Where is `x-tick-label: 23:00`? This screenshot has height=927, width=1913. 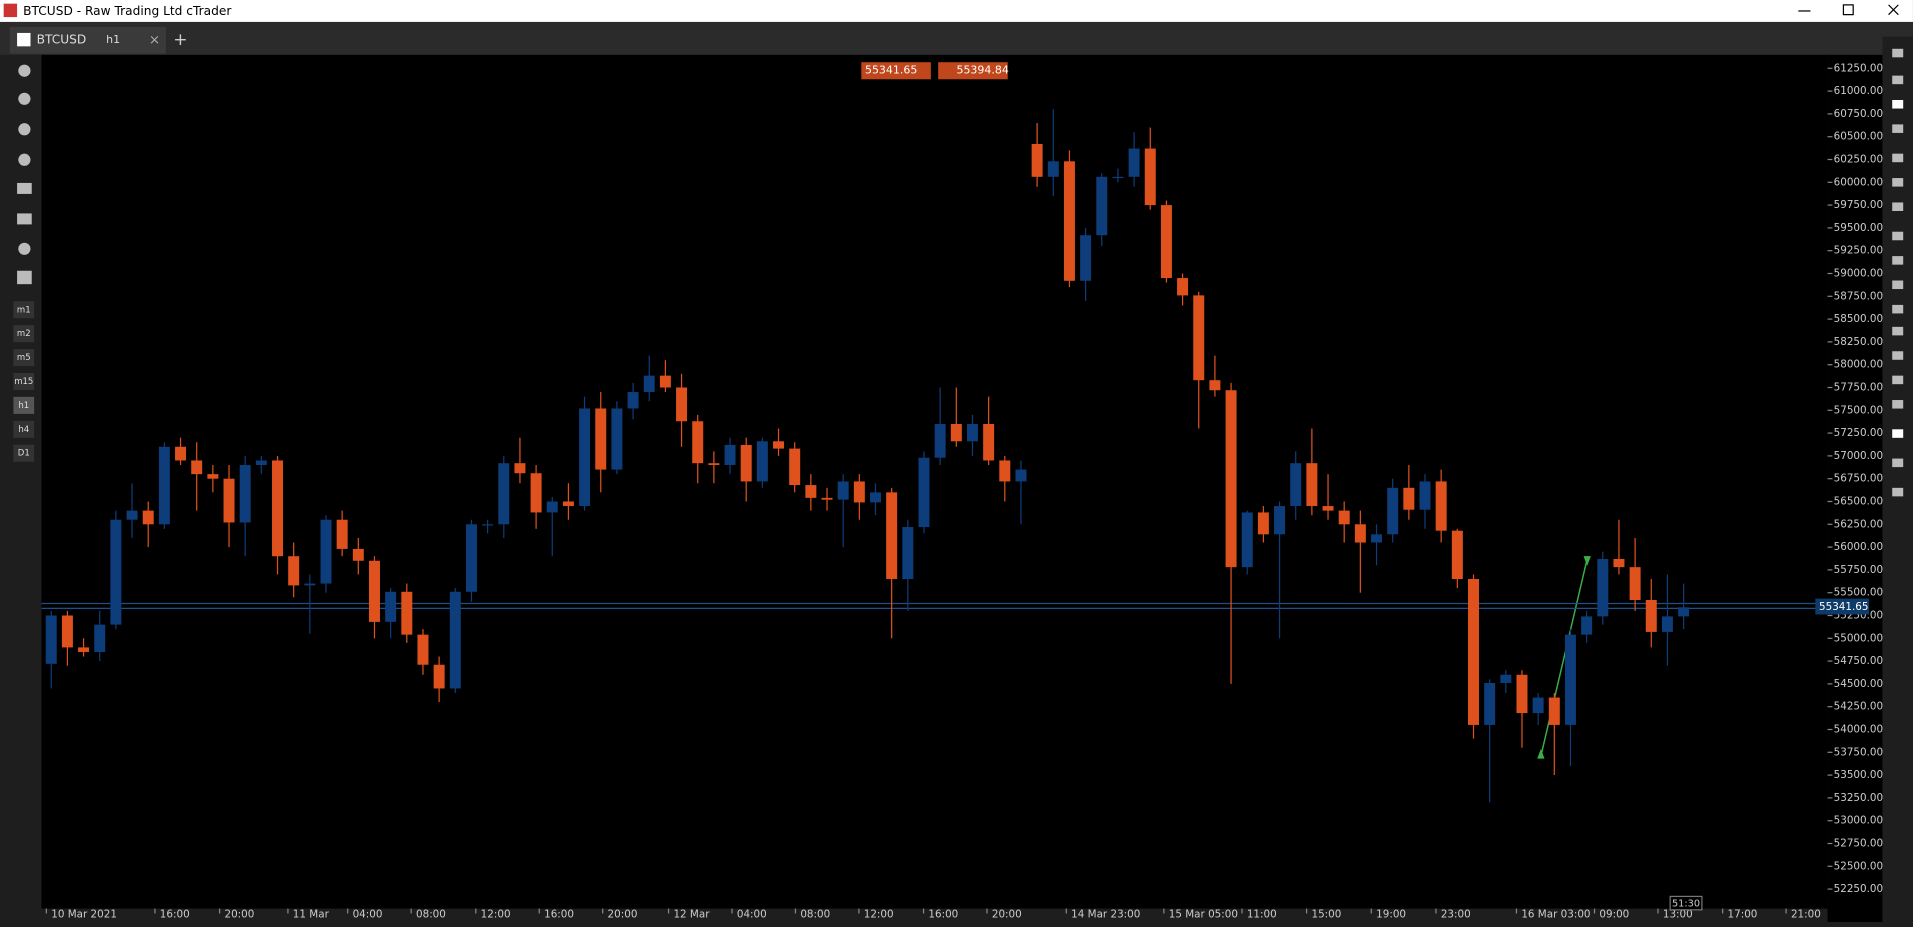 x-tick-label: 23:00 is located at coordinates (1456, 915).